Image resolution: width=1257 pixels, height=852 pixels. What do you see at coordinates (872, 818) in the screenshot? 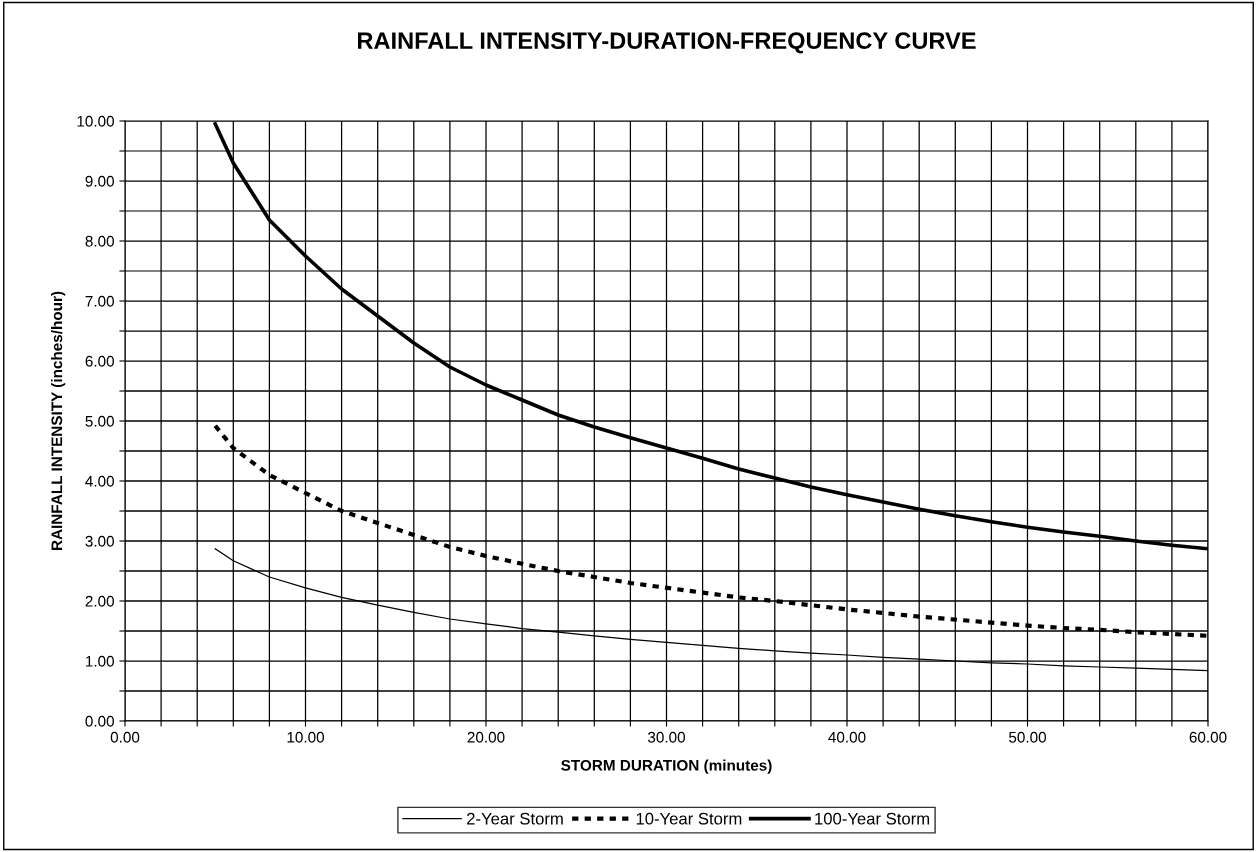
I see `legend-label: 100-Year Storm` at bounding box center [872, 818].